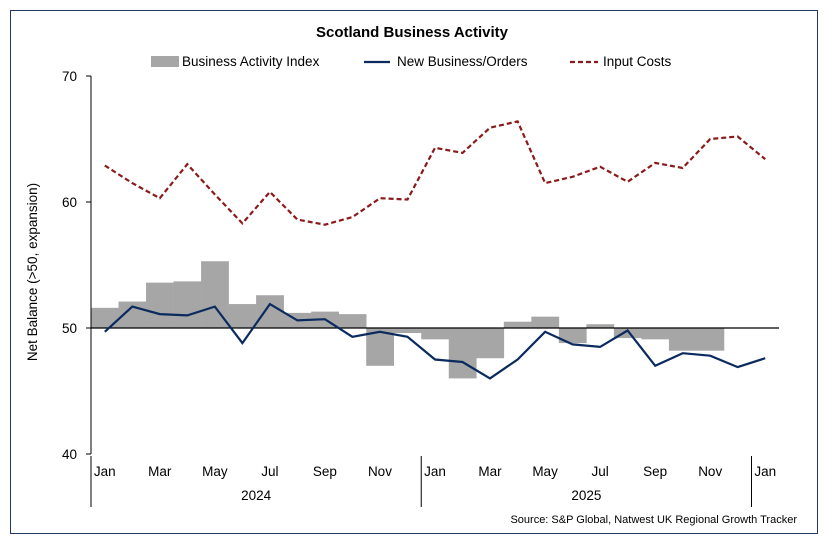 Image resolution: width=830 pixels, height=548 pixels. Describe the element at coordinates (69, 328) in the screenshot. I see `y-tick-label-1: 50` at that location.